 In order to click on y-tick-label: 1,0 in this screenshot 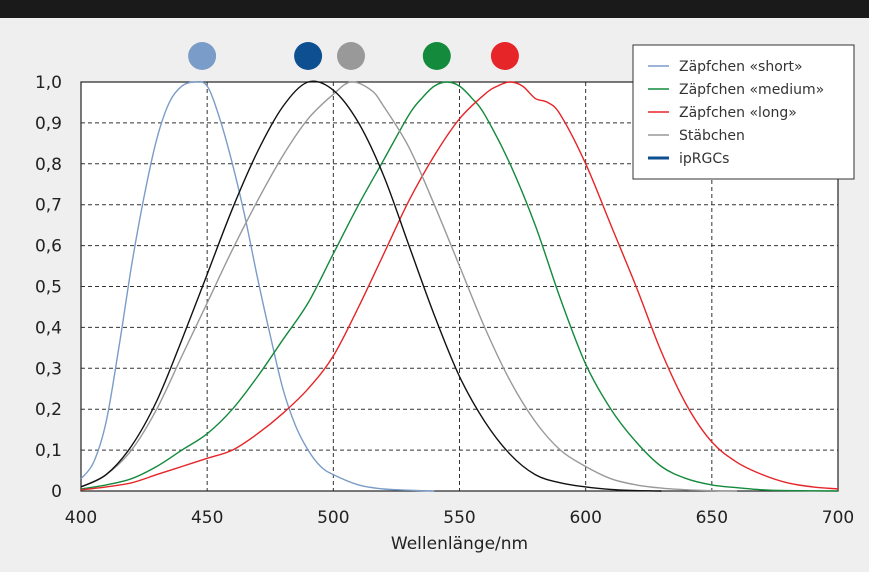, I will do `click(48, 83)`.